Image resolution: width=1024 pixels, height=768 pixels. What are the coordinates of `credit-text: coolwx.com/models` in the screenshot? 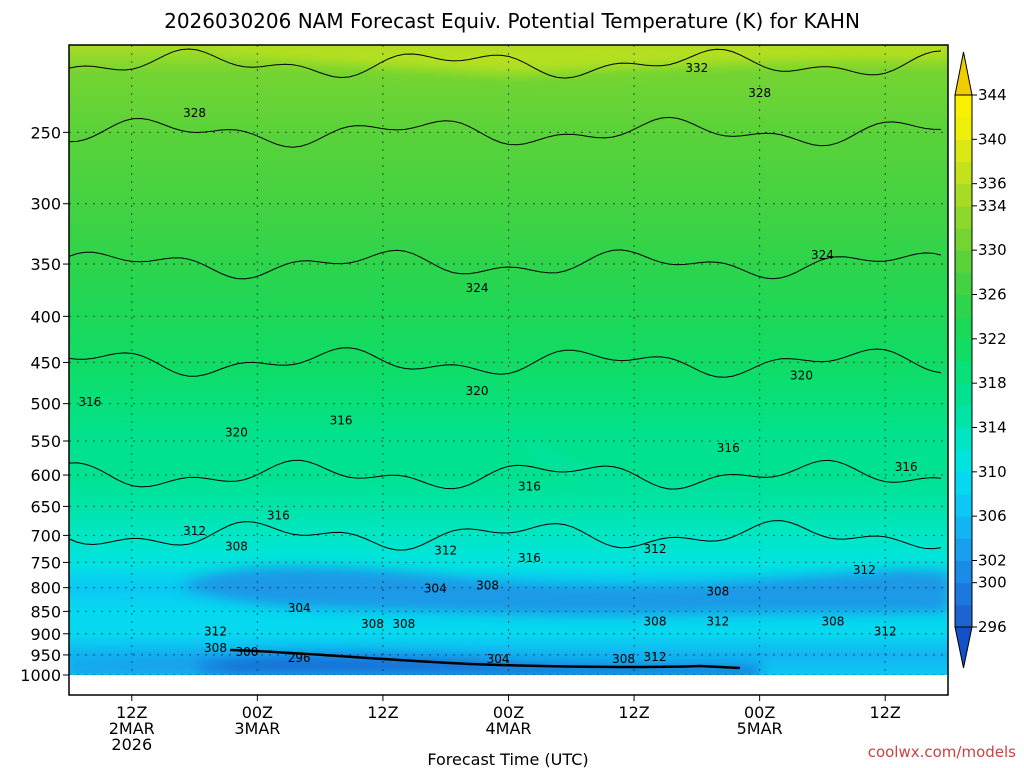 It's located at (942, 752).